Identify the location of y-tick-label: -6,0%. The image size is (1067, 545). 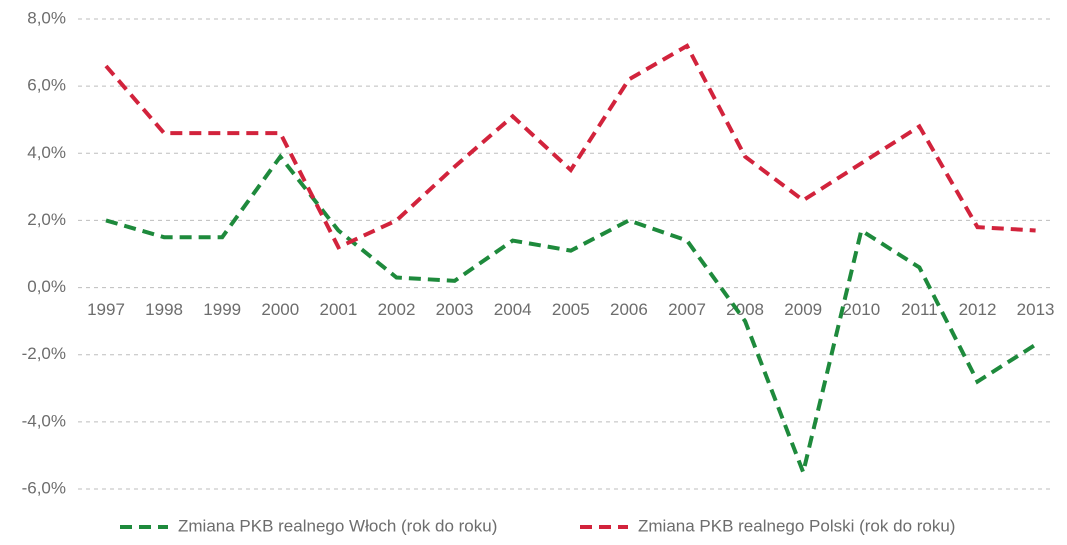
(44, 487).